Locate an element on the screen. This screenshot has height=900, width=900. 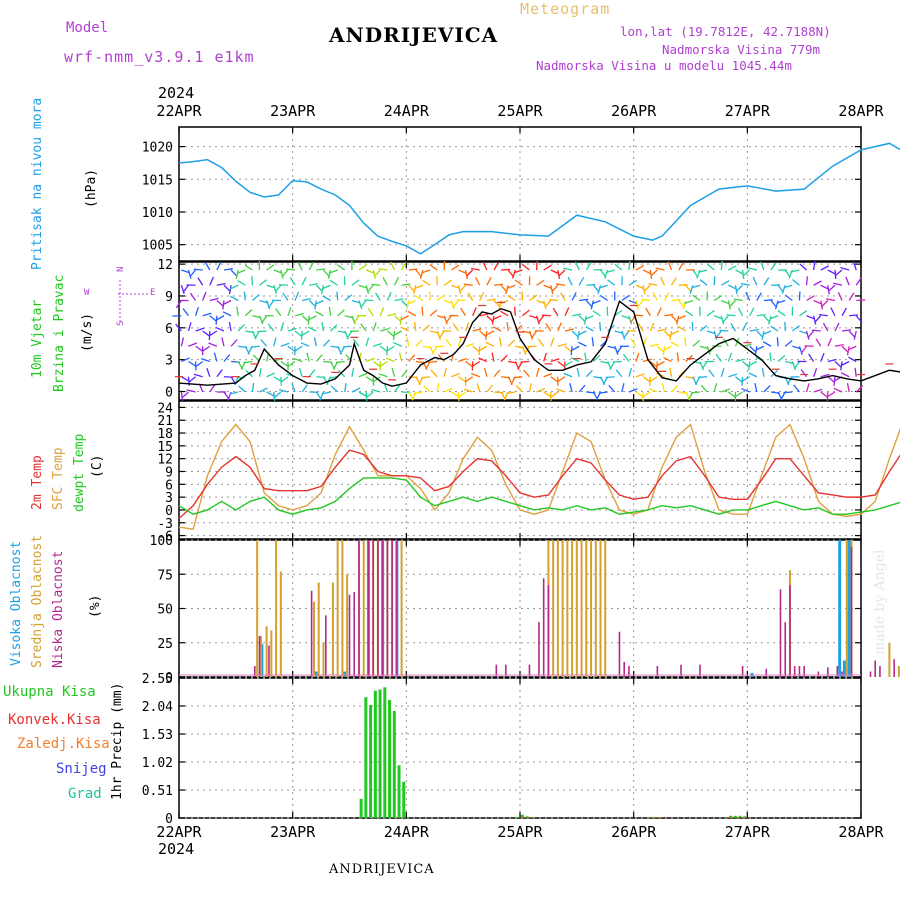
x-date-label-bottom: 26APR is located at coordinates (634, 832).